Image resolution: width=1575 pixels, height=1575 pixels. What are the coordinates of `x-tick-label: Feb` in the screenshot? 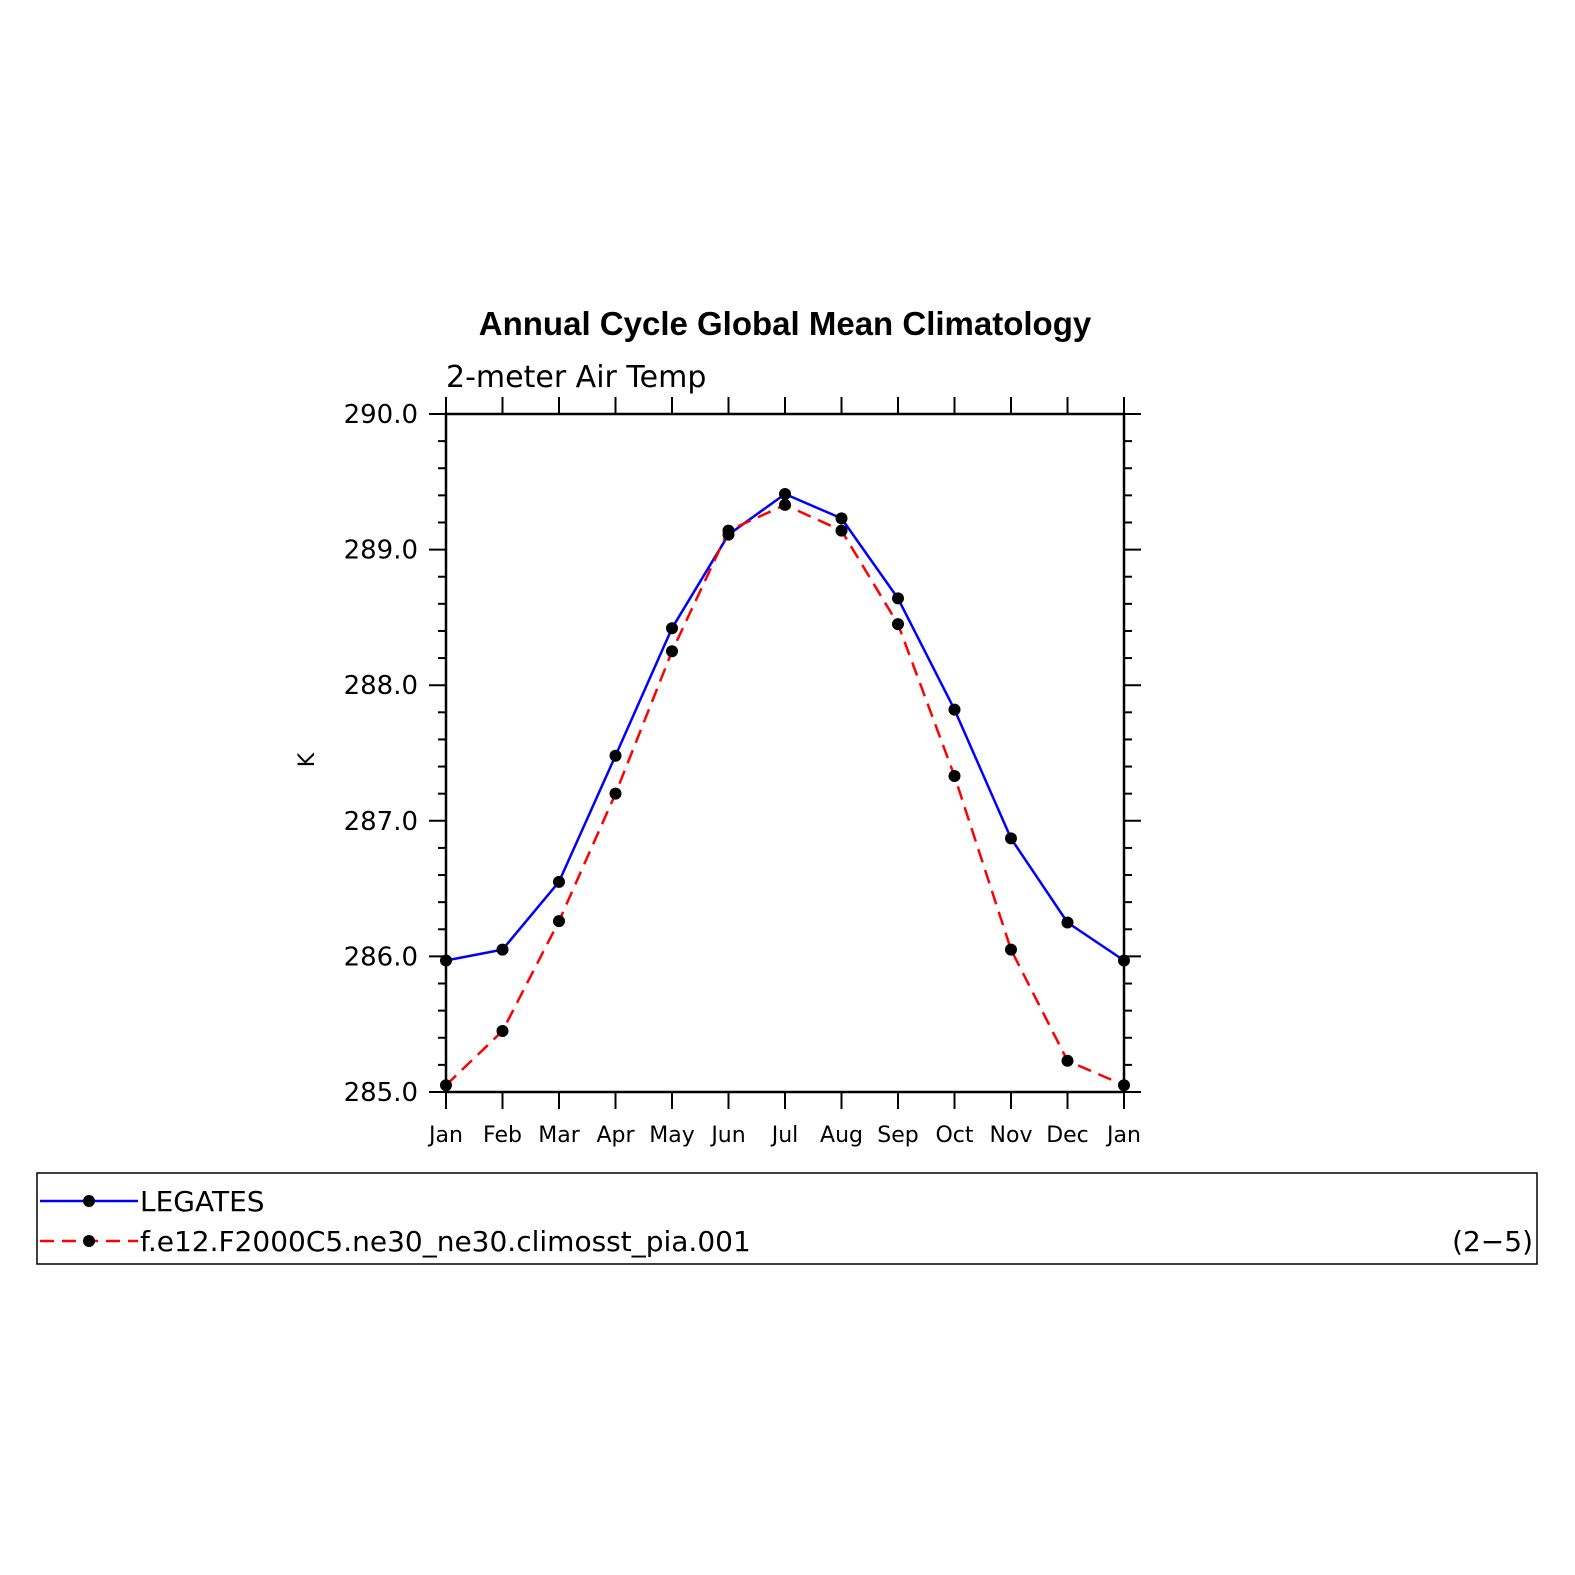 It's located at (502, 1135).